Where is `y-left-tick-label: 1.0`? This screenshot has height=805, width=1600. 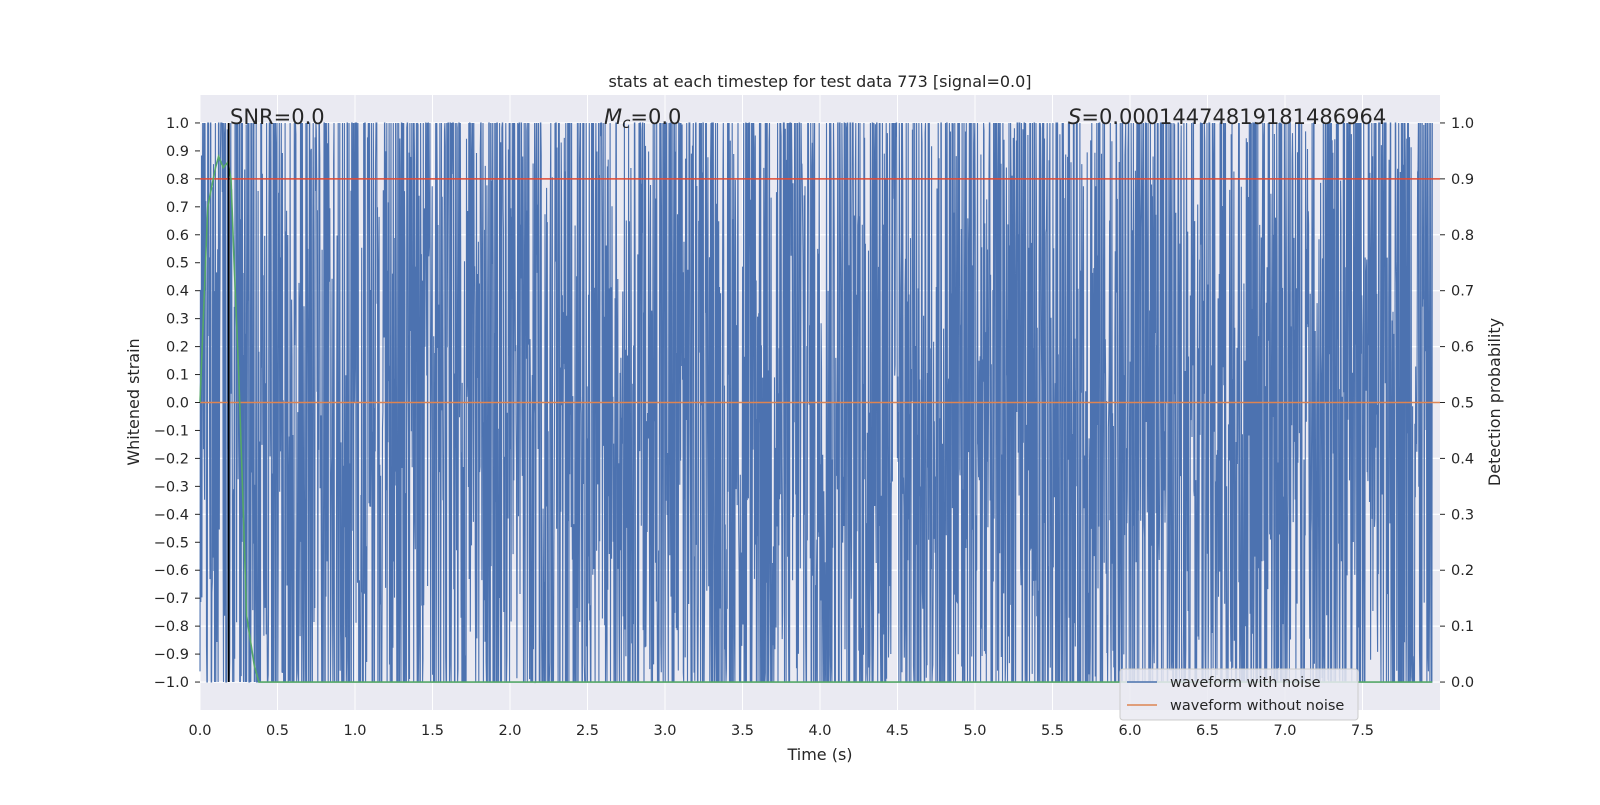
y-left-tick-label: 1.0 is located at coordinates (177, 124).